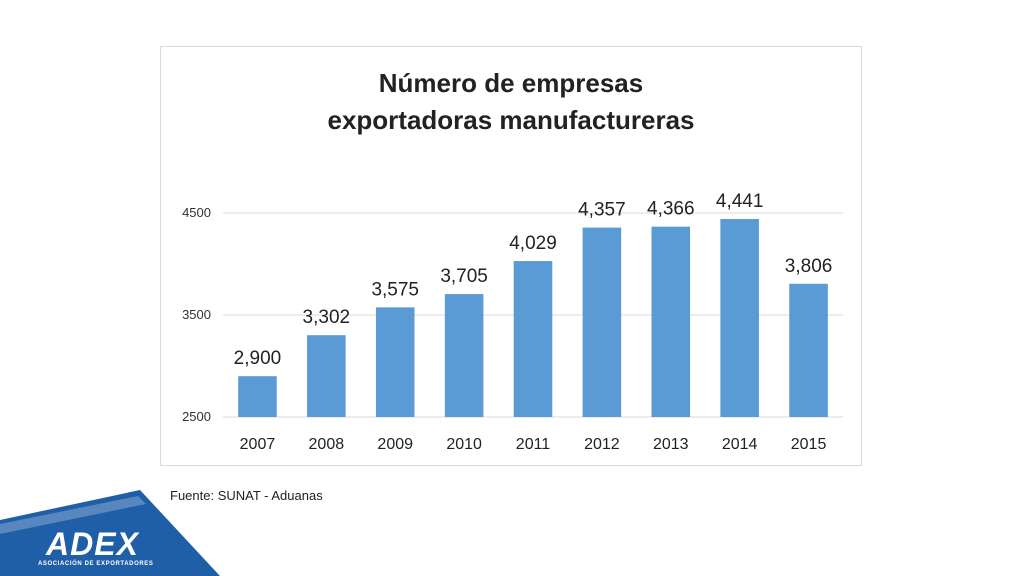 Image resolution: width=1024 pixels, height=576 pixels. I want to click on x-tick-label: 2014, so click(740, 444).